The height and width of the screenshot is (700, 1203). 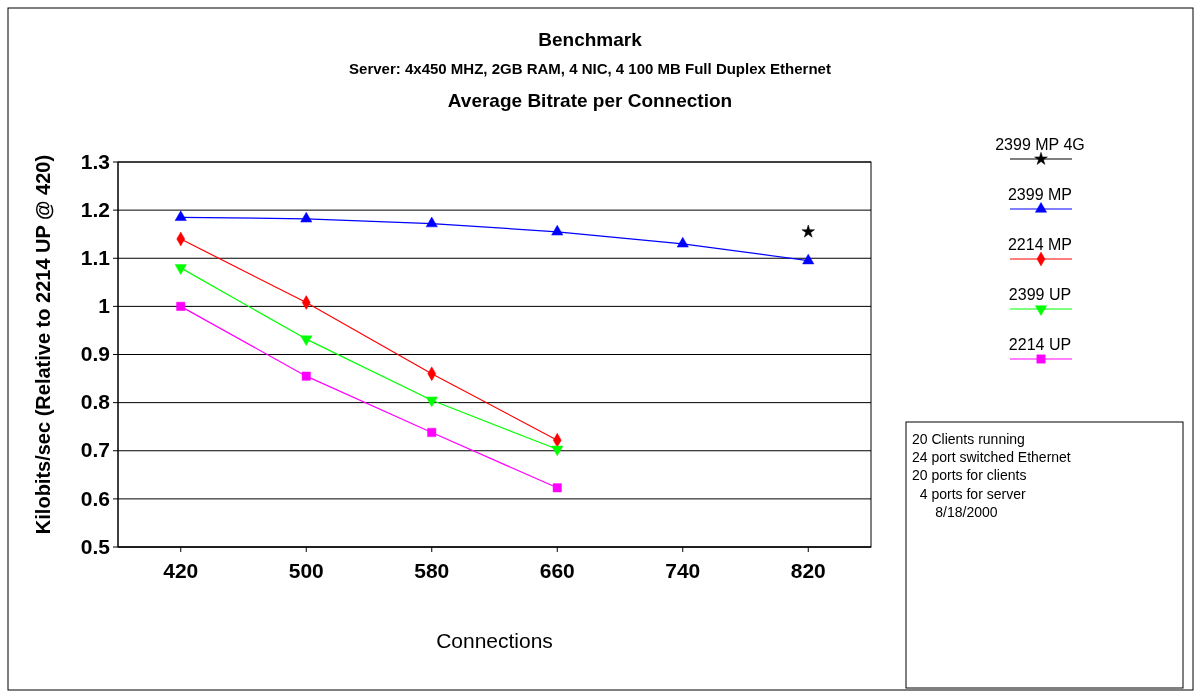 I want to click on text: 2399 UP, so click(x=1040, y=294).